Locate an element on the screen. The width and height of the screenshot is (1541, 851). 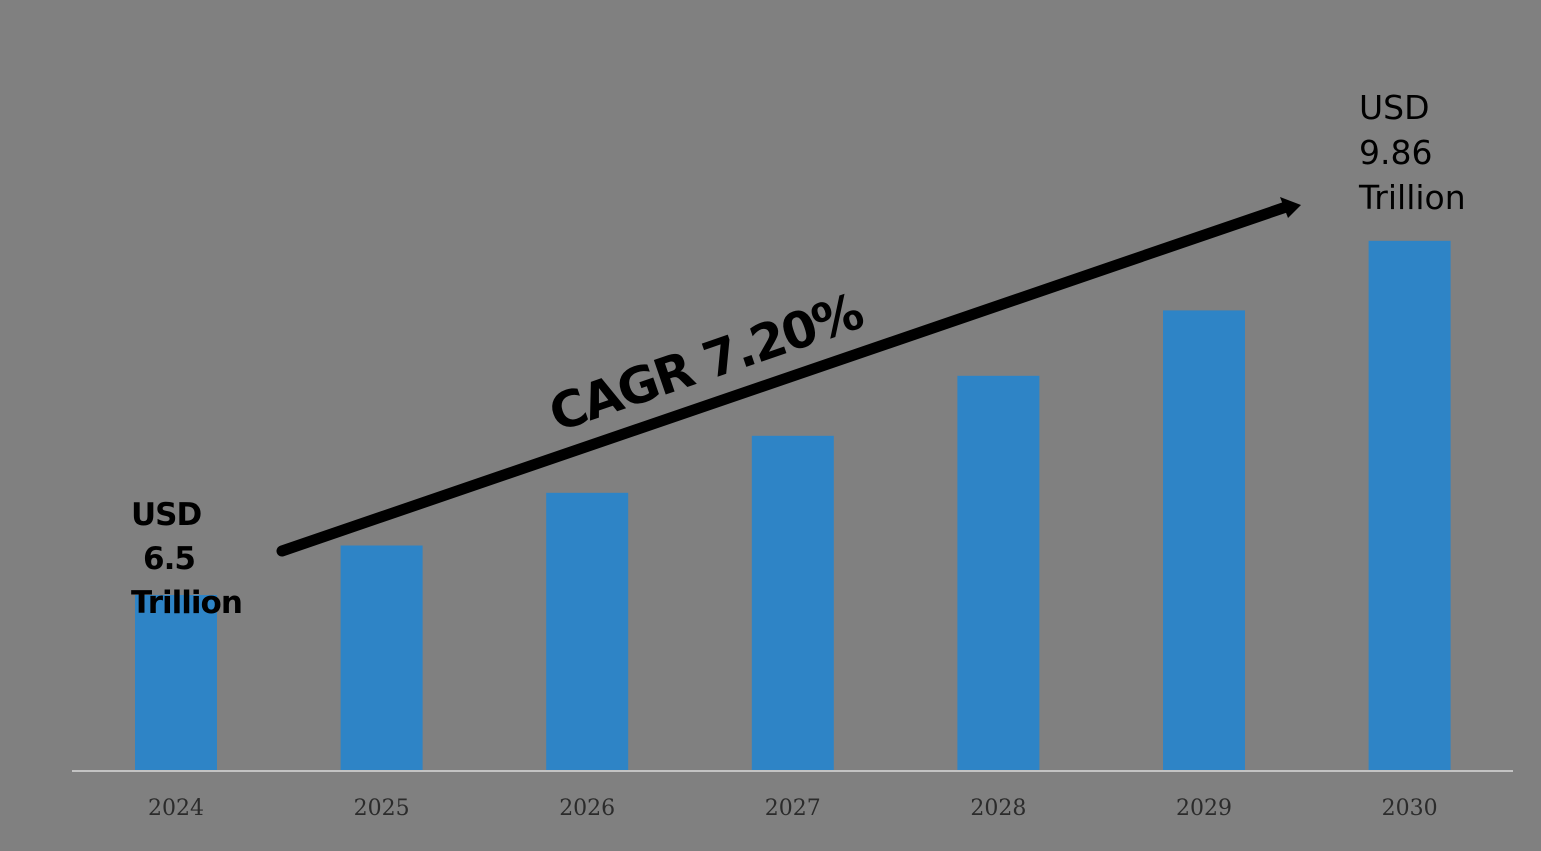
start-value-annotation-line2: 6.5 is located at coordinates (169, 559).